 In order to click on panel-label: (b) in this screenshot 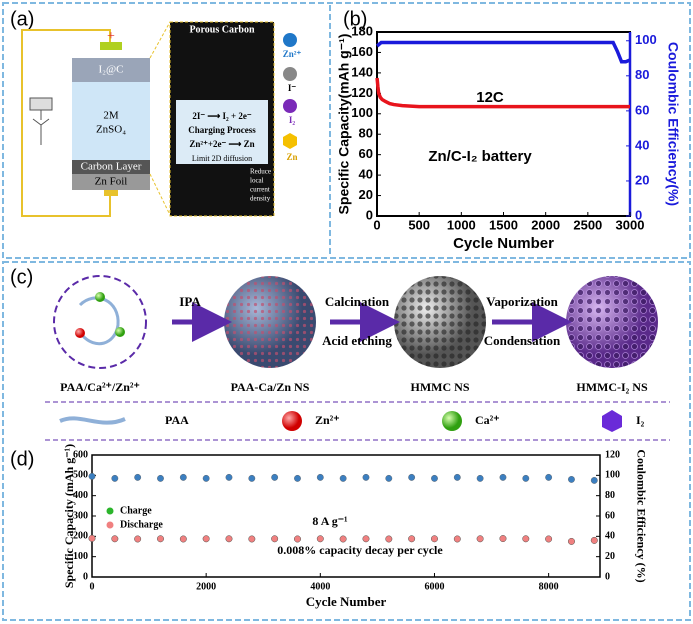, I will do `click(355, 19)`.